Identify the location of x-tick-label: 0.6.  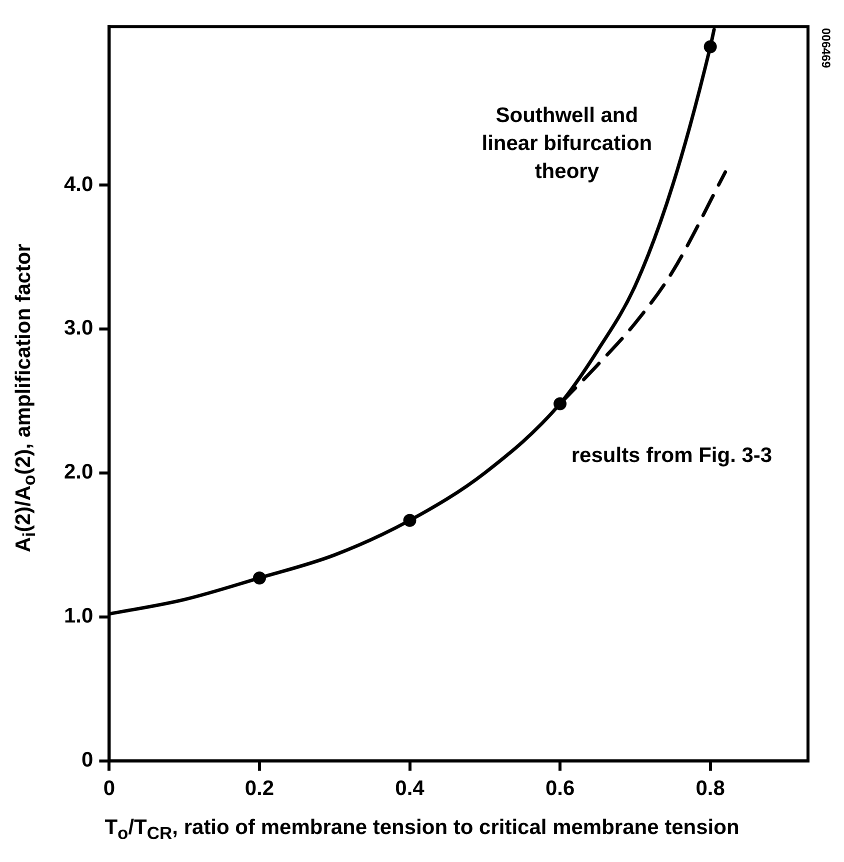
(560, 788).